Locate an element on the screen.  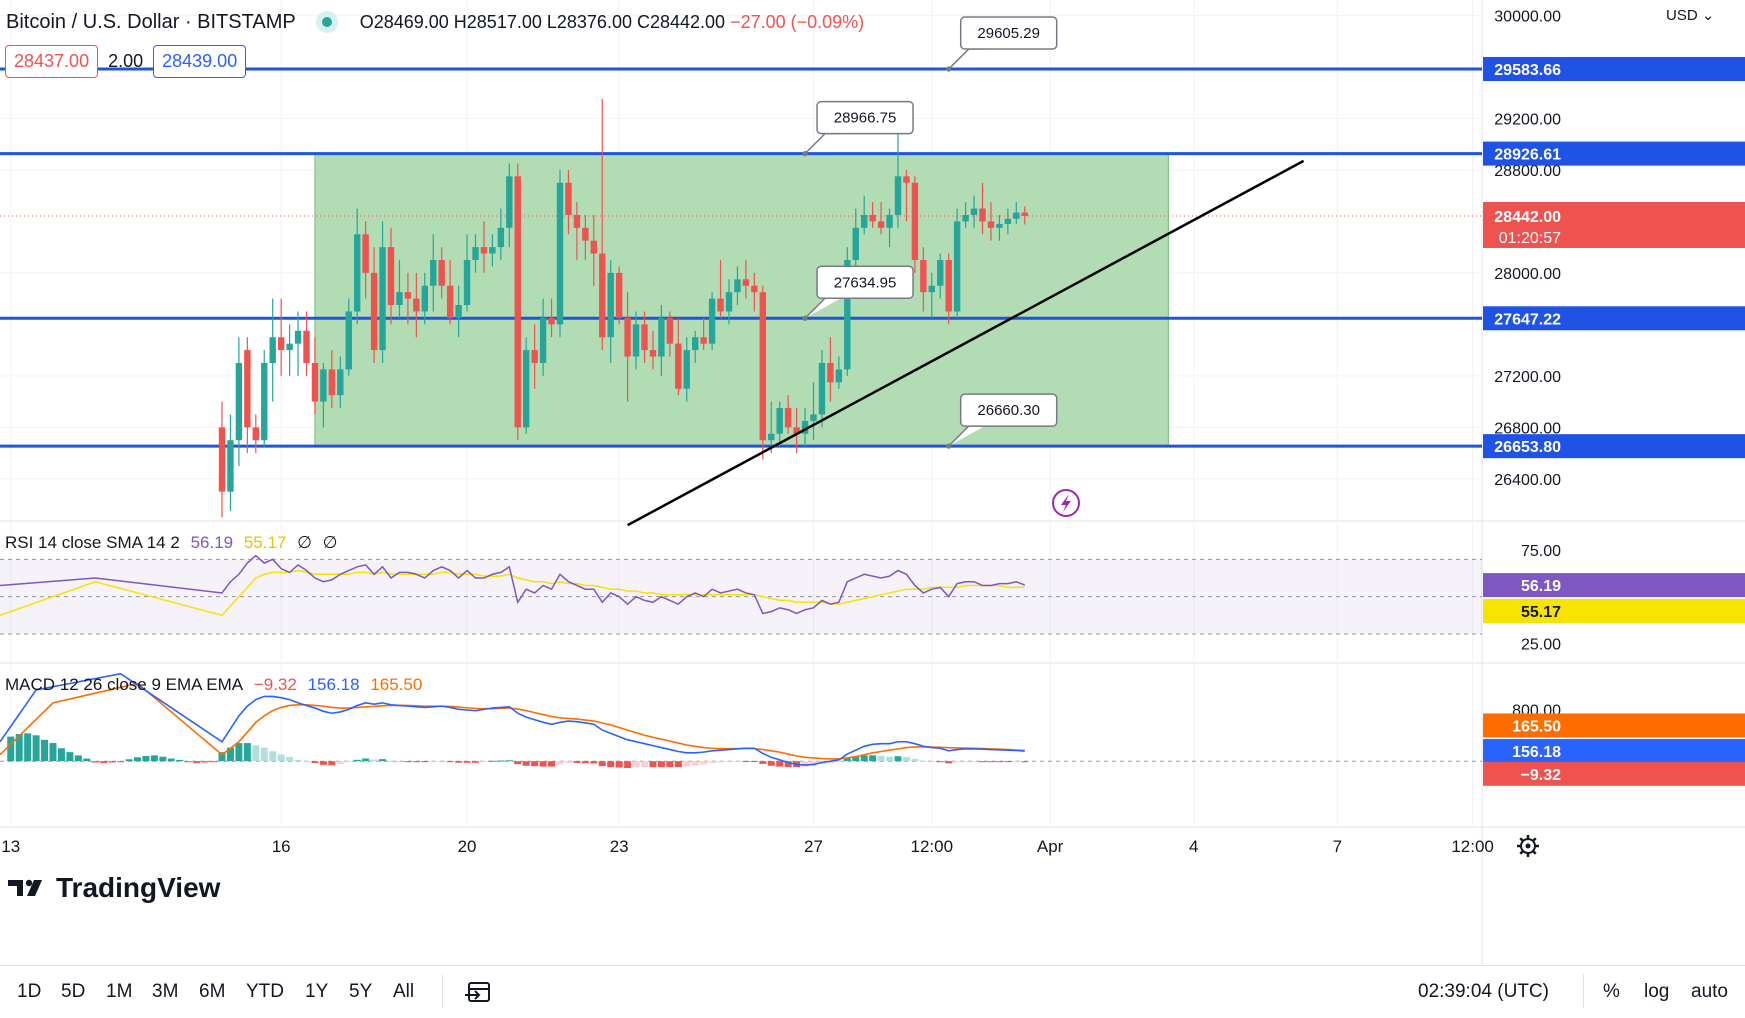
timeframe-ytd: YTD is located at coordinates (265, 991).